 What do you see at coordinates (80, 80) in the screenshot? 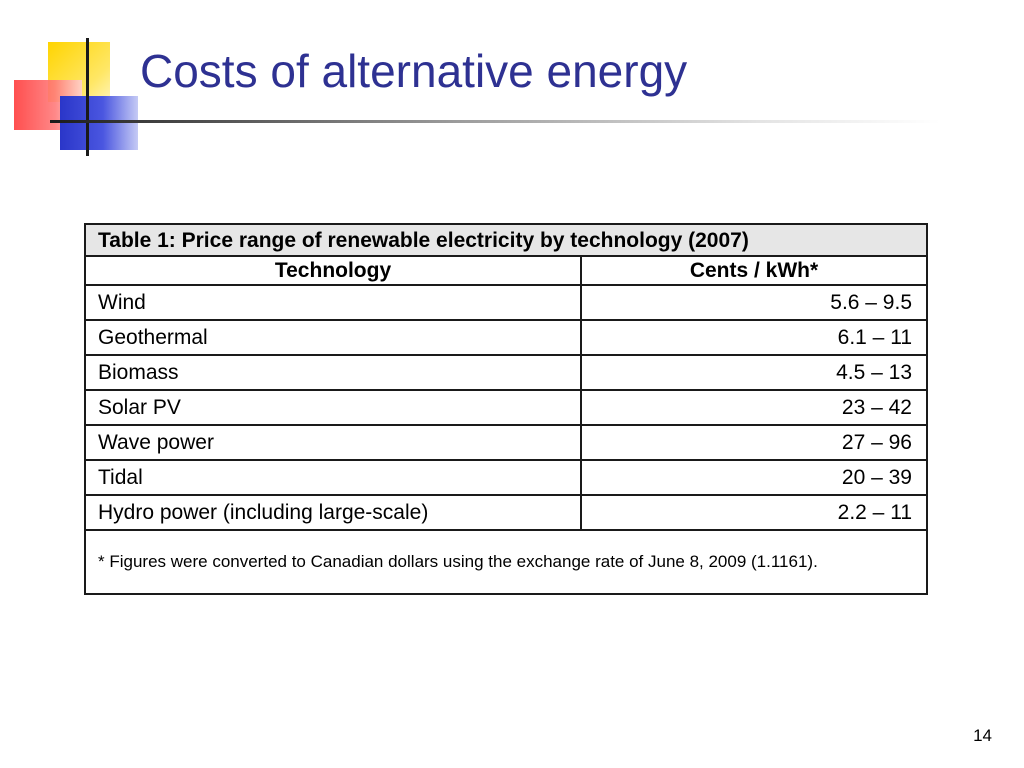
I see `logo-squares-icon` at bounding box center [80, 80].